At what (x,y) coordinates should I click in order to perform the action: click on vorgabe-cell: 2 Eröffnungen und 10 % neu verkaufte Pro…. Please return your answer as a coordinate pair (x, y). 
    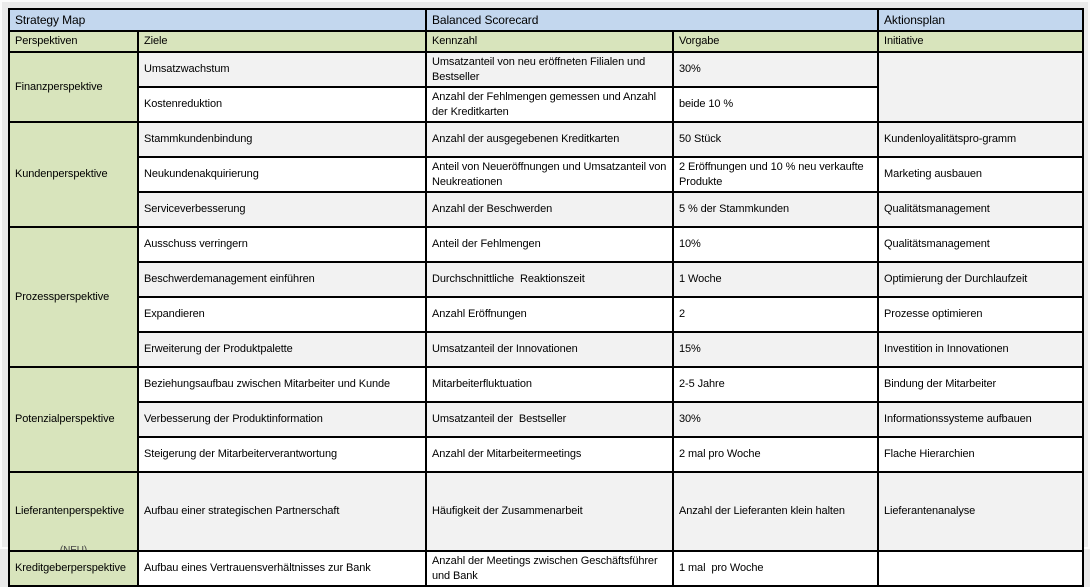
    Looking at the image, I should click on (776, 174).